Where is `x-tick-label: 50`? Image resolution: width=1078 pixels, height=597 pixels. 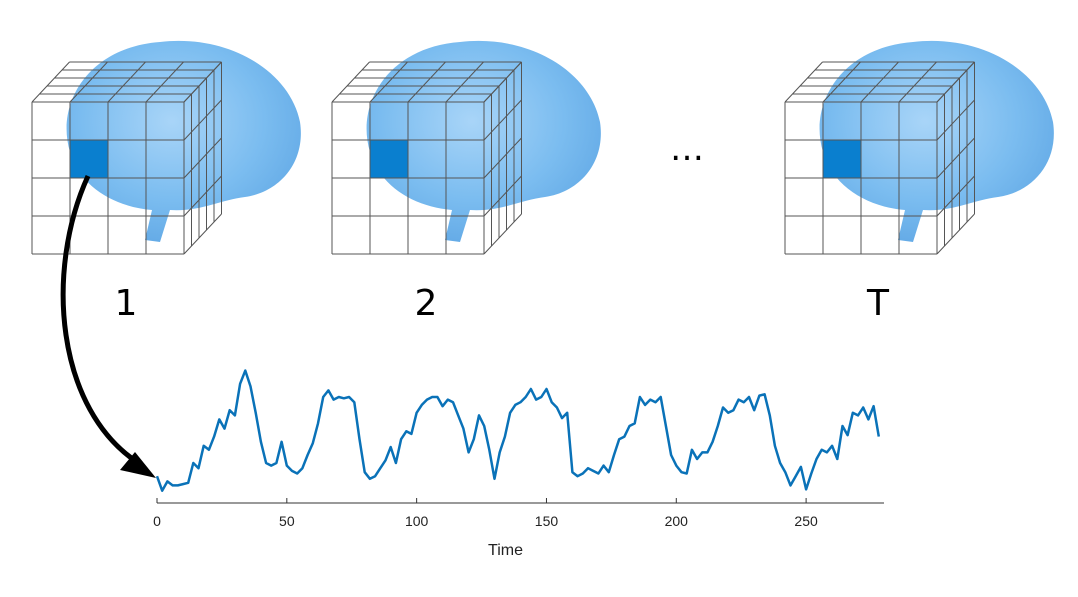 x-tick-label: 50 is located at coordinates (287, 521).